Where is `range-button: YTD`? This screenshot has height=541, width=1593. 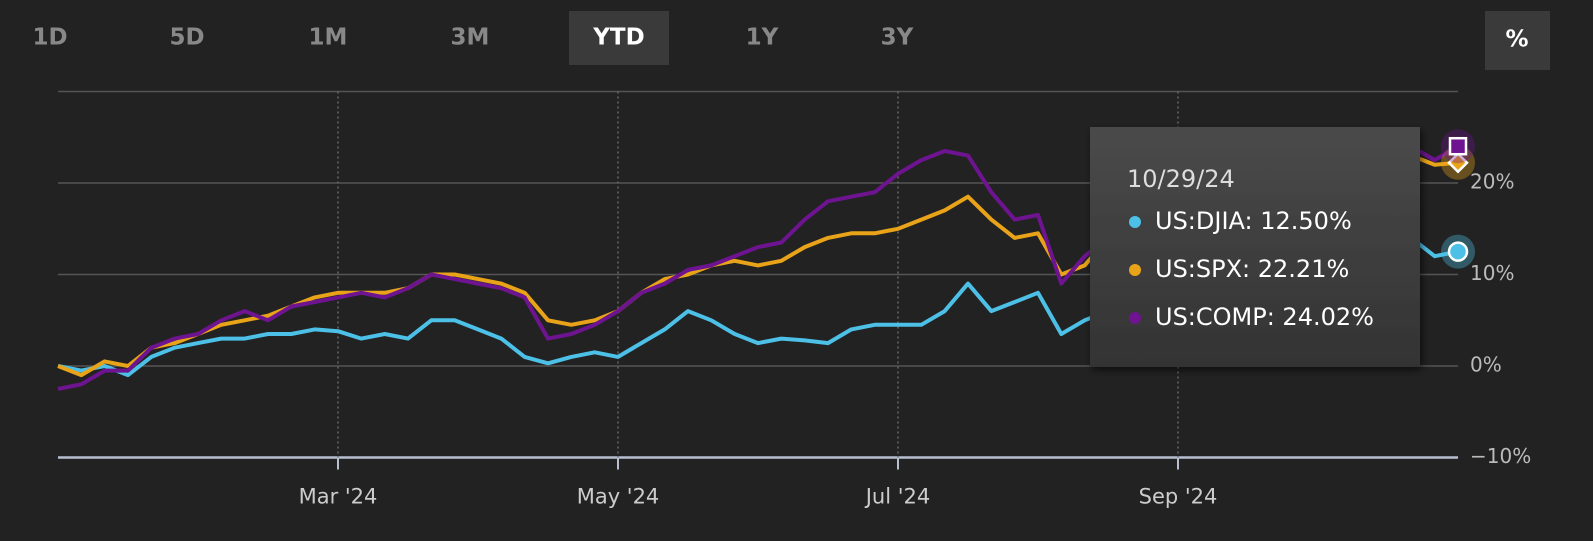 range-button: YTD is located at coordinates (618, 38).